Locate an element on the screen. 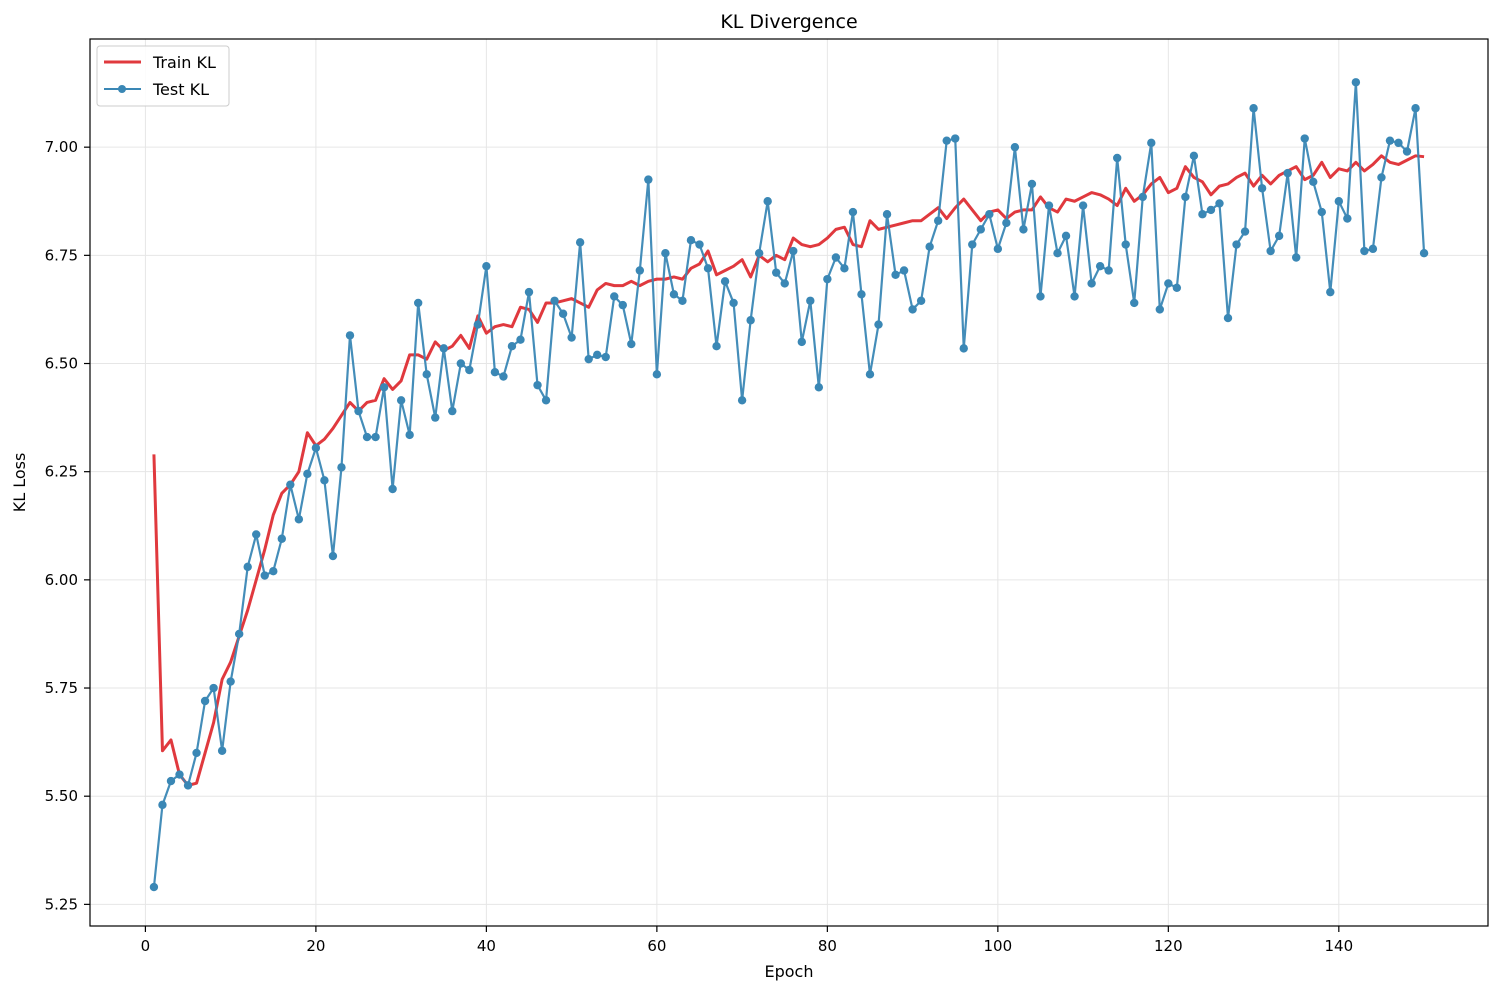 The width and height of the screenshot is (1500, 994). x-tick-label: 120 is located at coordinates (1168, 946).